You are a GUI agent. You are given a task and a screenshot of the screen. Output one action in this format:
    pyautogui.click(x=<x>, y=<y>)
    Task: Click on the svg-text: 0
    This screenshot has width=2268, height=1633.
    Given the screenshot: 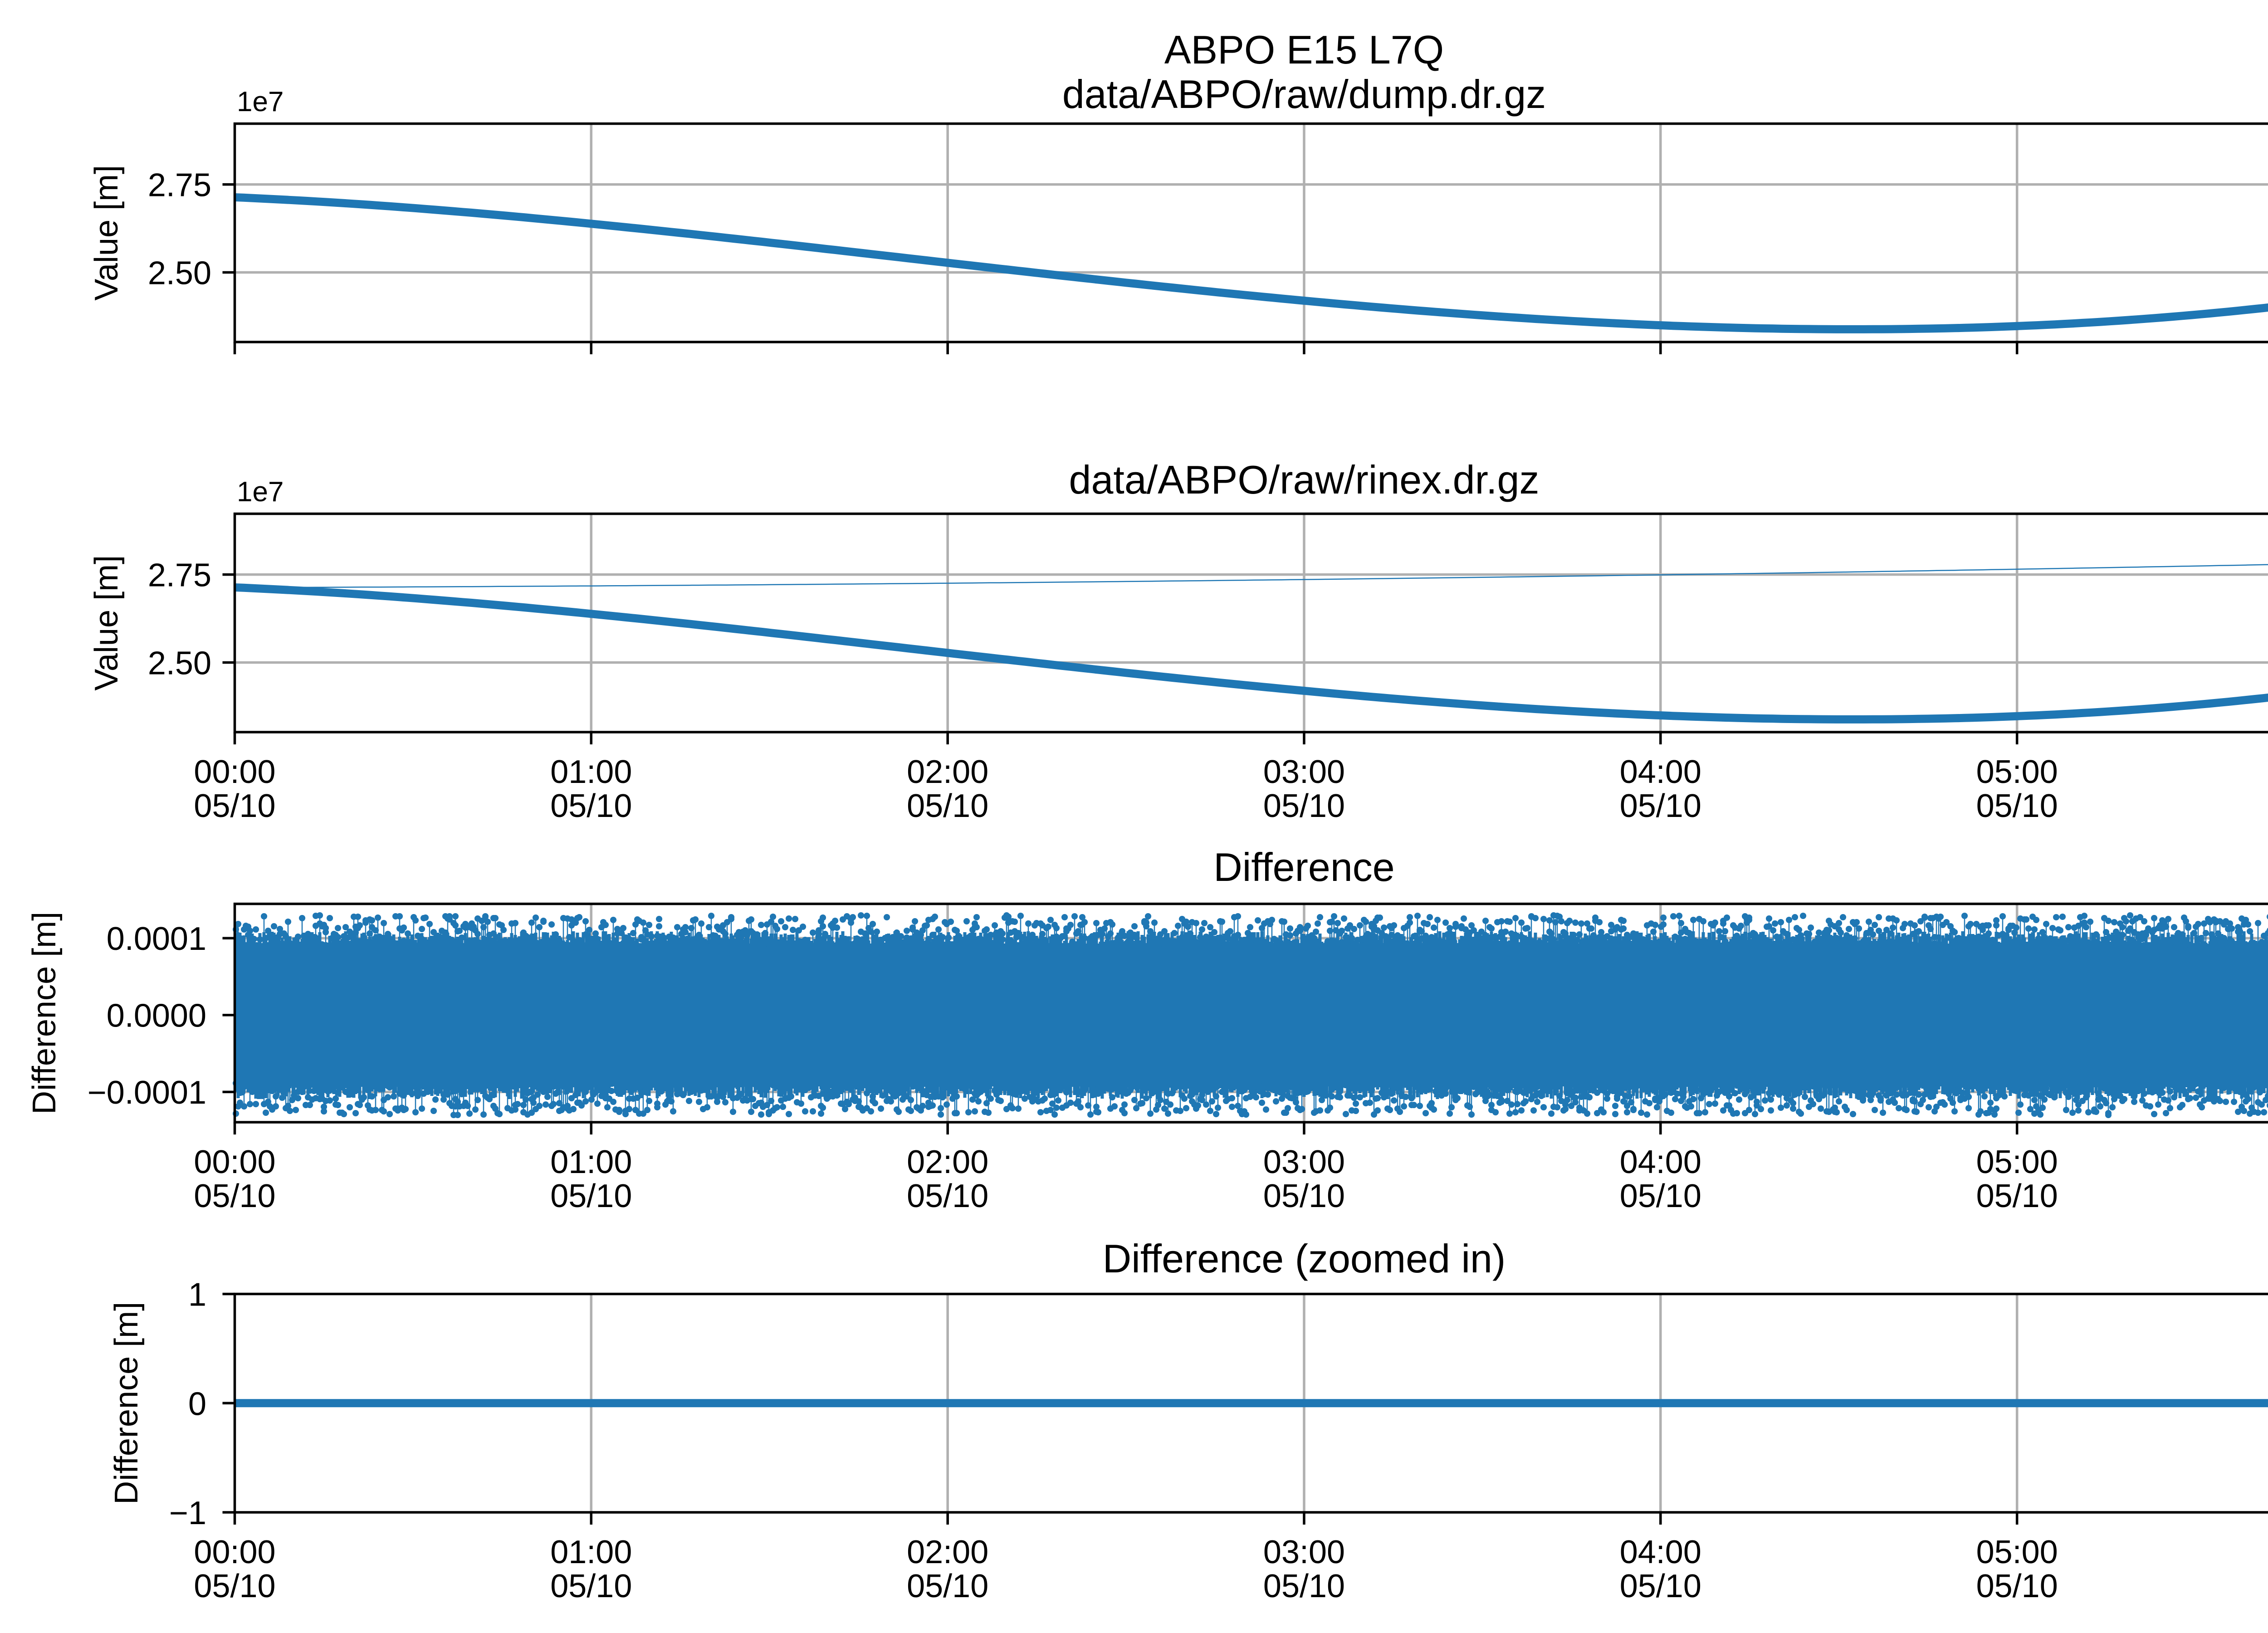 What is the action you would take?
    pyautogui.click(x=197, y=1404)
    